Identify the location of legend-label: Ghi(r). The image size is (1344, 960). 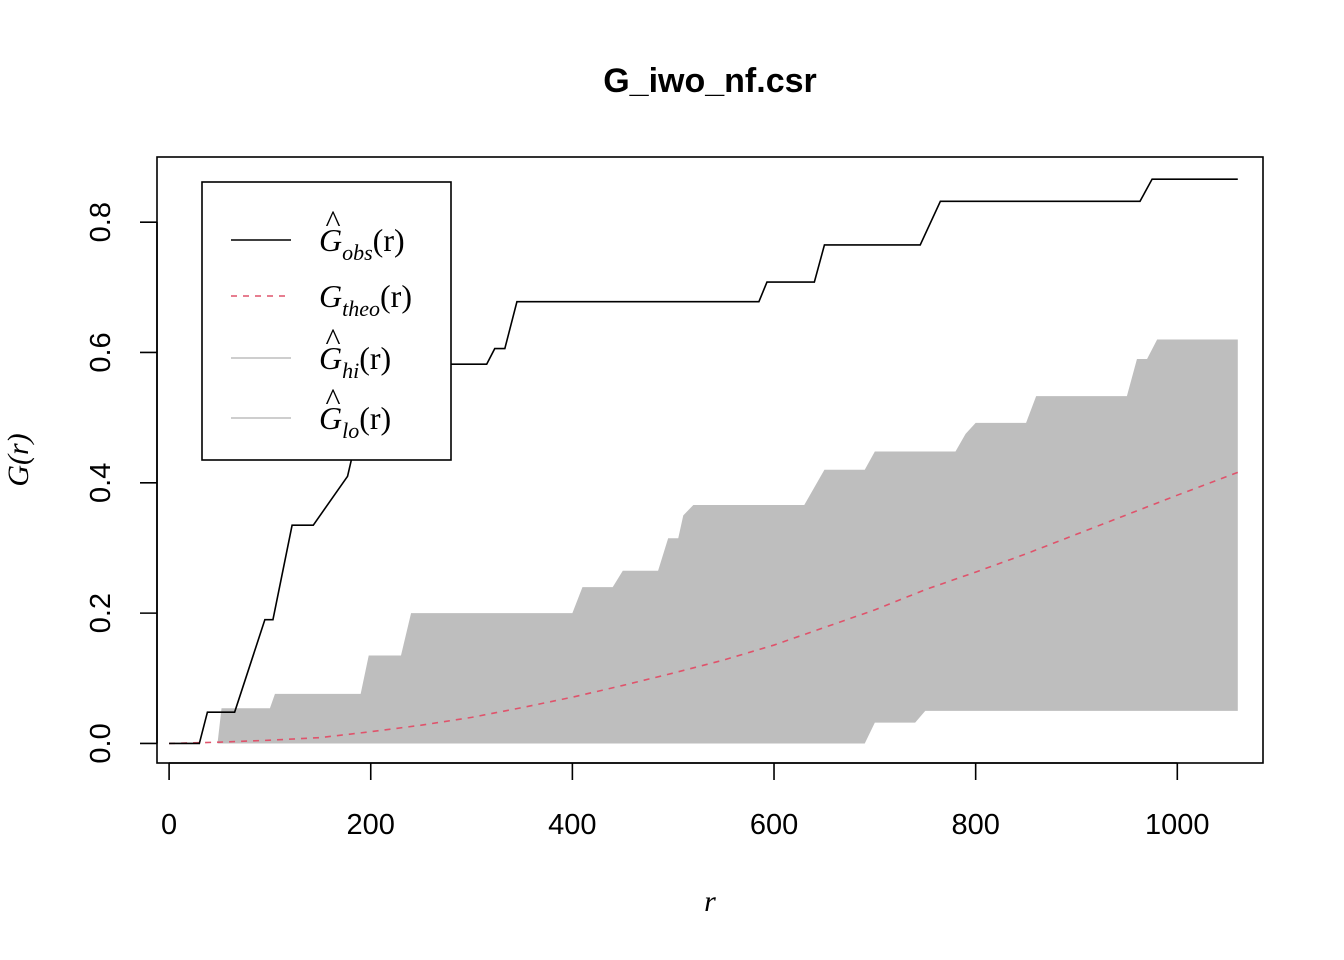
(355, 361).